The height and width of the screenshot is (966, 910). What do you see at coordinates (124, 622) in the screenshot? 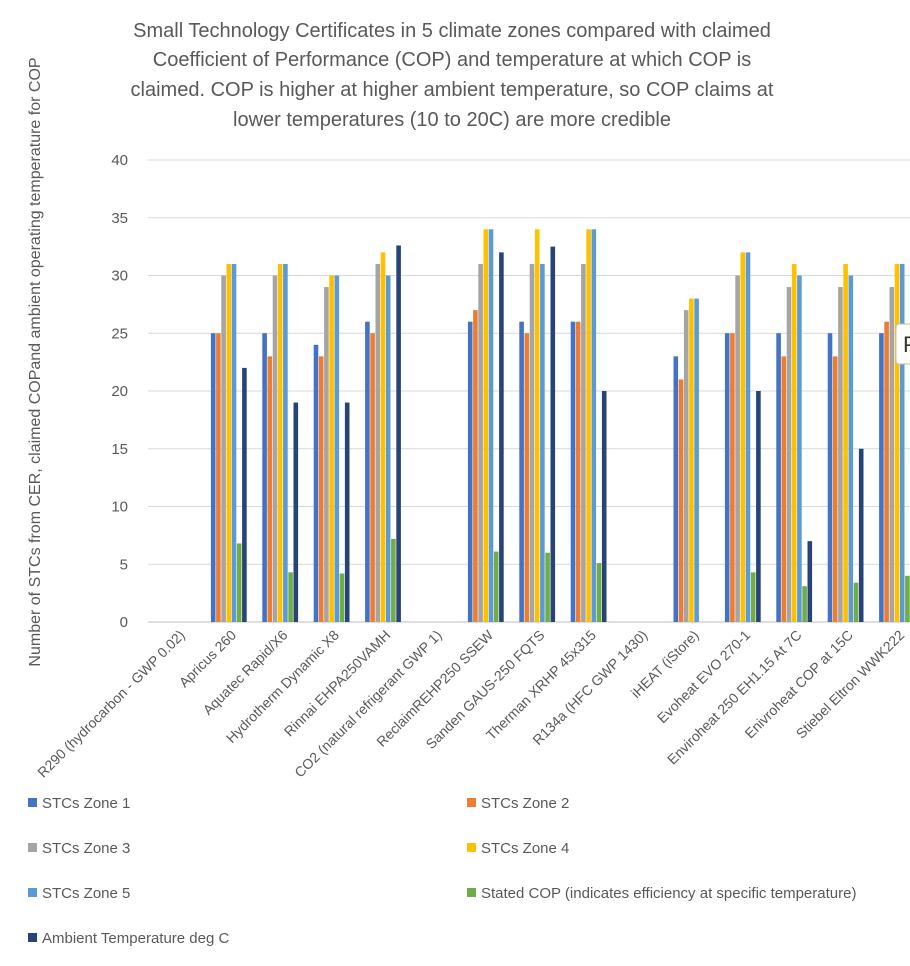
I see `y-tick-label-0: 0` at bounding box center [124, 622].